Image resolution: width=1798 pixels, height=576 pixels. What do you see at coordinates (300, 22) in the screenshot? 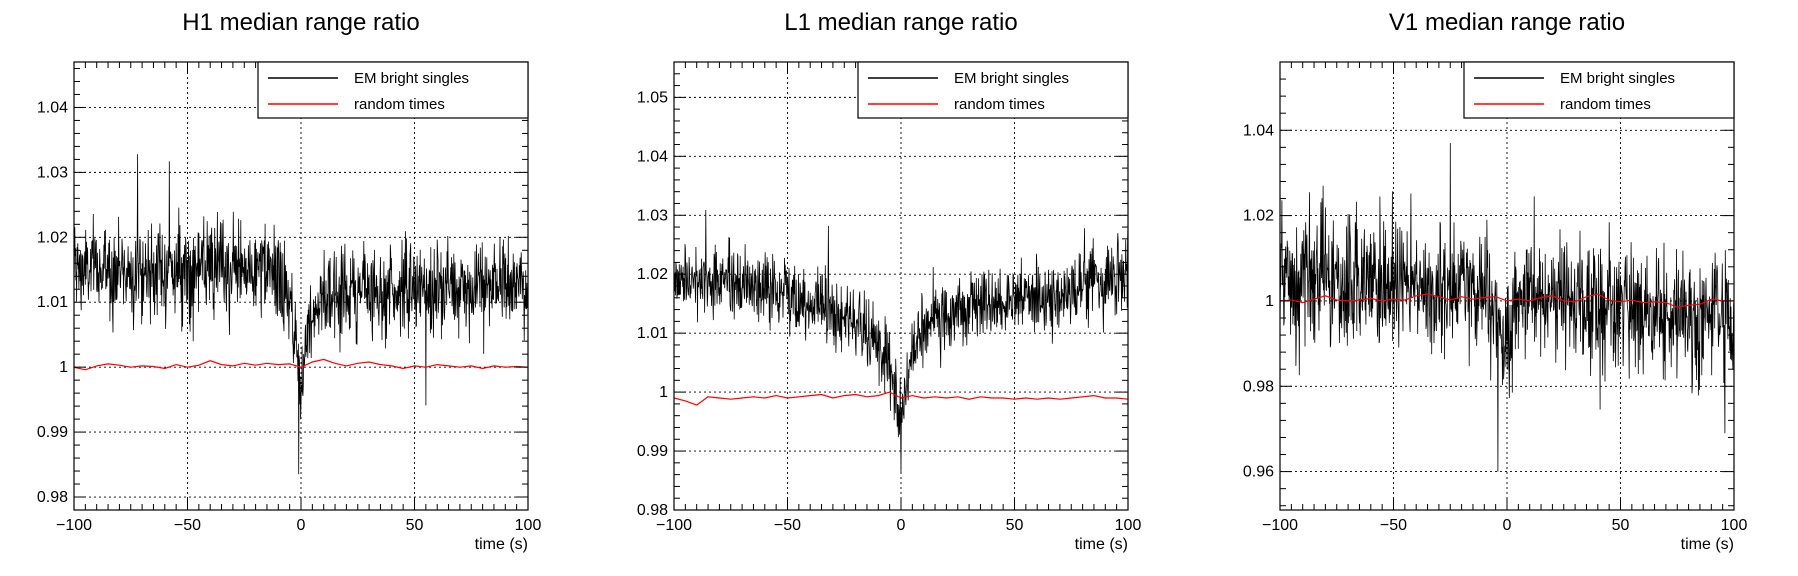
I see `chart-title: H1 median range ratio` at bounding box center [300, 22].